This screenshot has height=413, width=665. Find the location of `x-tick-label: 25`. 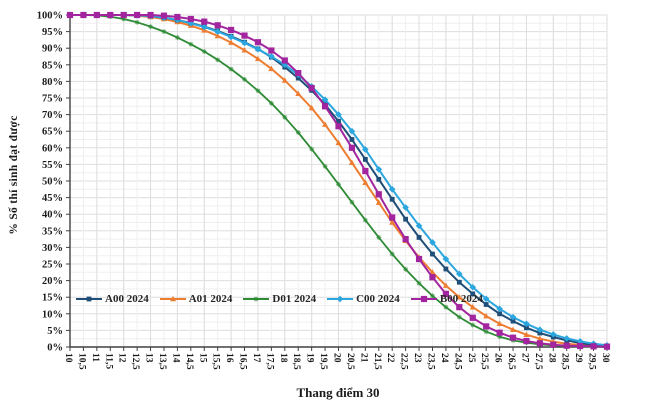

x-tick-label: 25 is located at coordinates (471, 358).